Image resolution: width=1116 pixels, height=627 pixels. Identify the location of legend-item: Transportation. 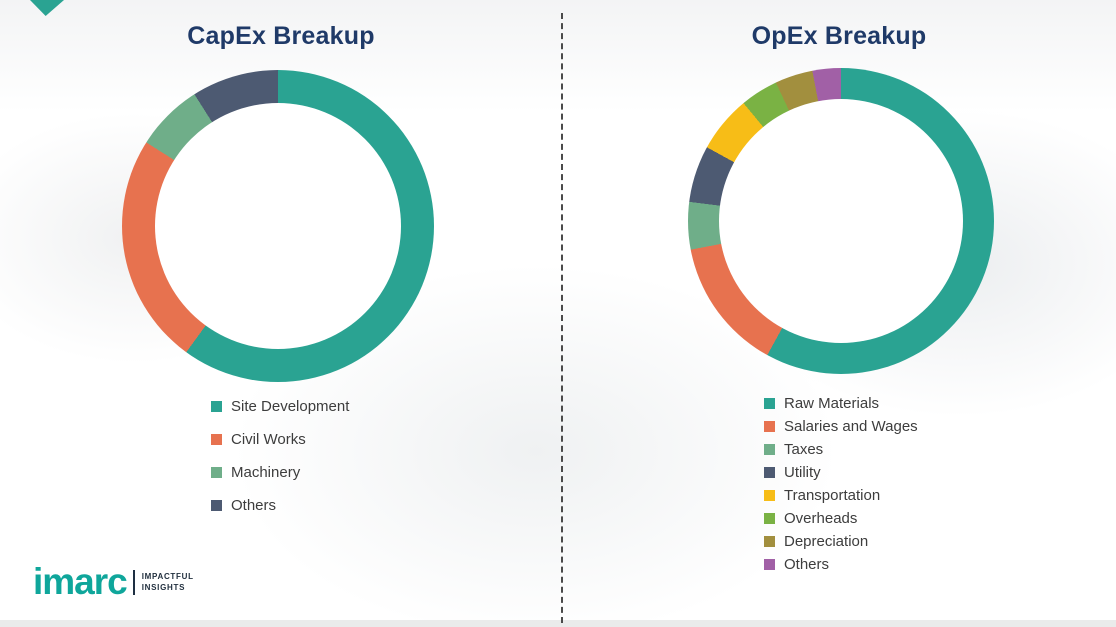
(841, 495).